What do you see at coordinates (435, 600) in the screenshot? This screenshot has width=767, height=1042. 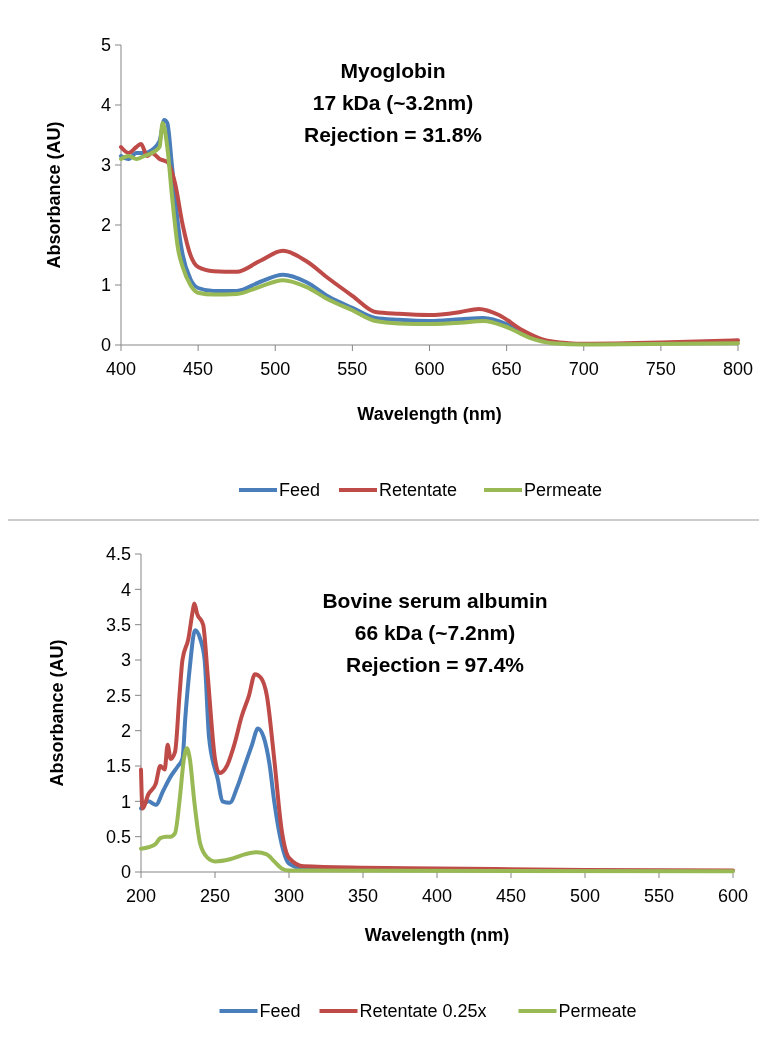 I see `text: Bovine serum albumin` at bounding box center [435, 600].